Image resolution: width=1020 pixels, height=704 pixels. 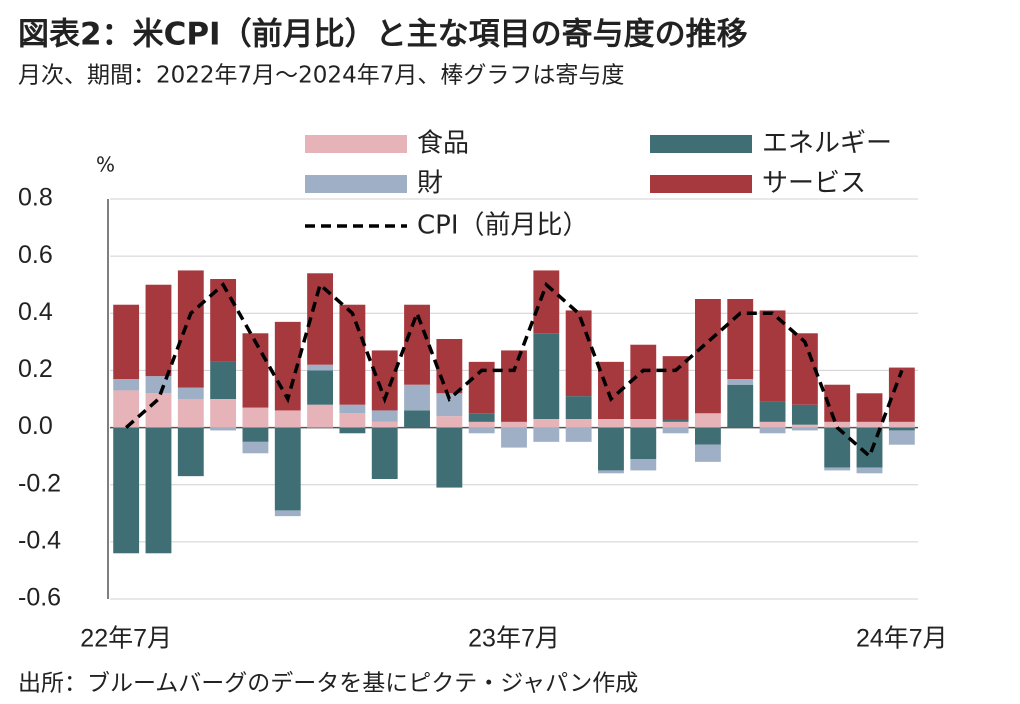 What do you see at coordinates (430, 184) in the screenshot?
I see `legend-label: 財` at bounding box center [430, 184].